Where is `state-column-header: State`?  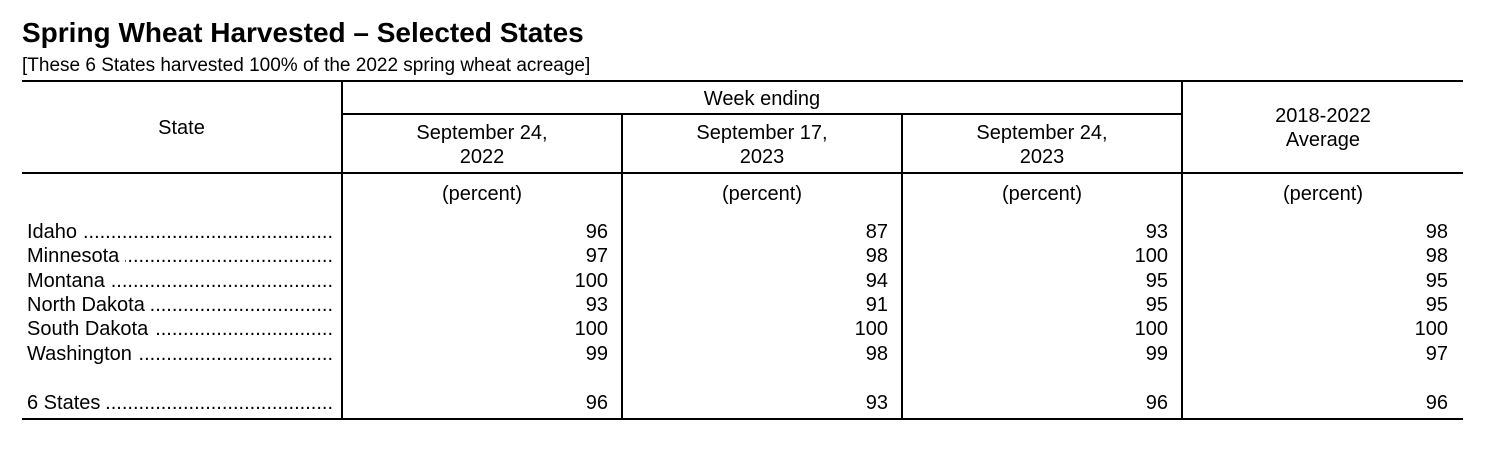 state-column-header: State is located at coordinates (181, 128).